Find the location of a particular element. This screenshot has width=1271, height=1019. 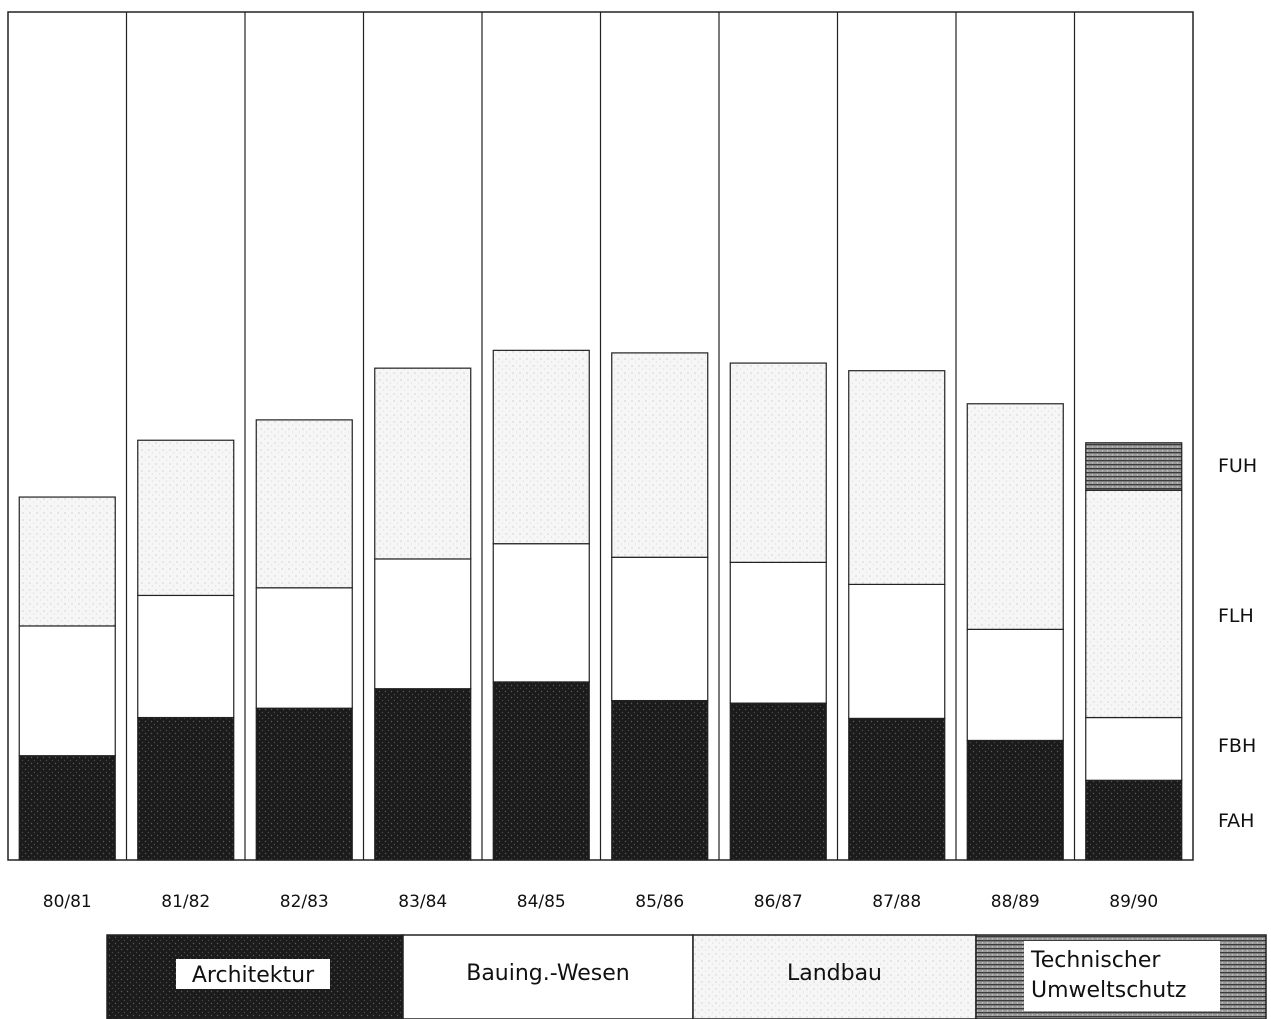

category-label: 88/89 is located at coordinates (1015, 902).